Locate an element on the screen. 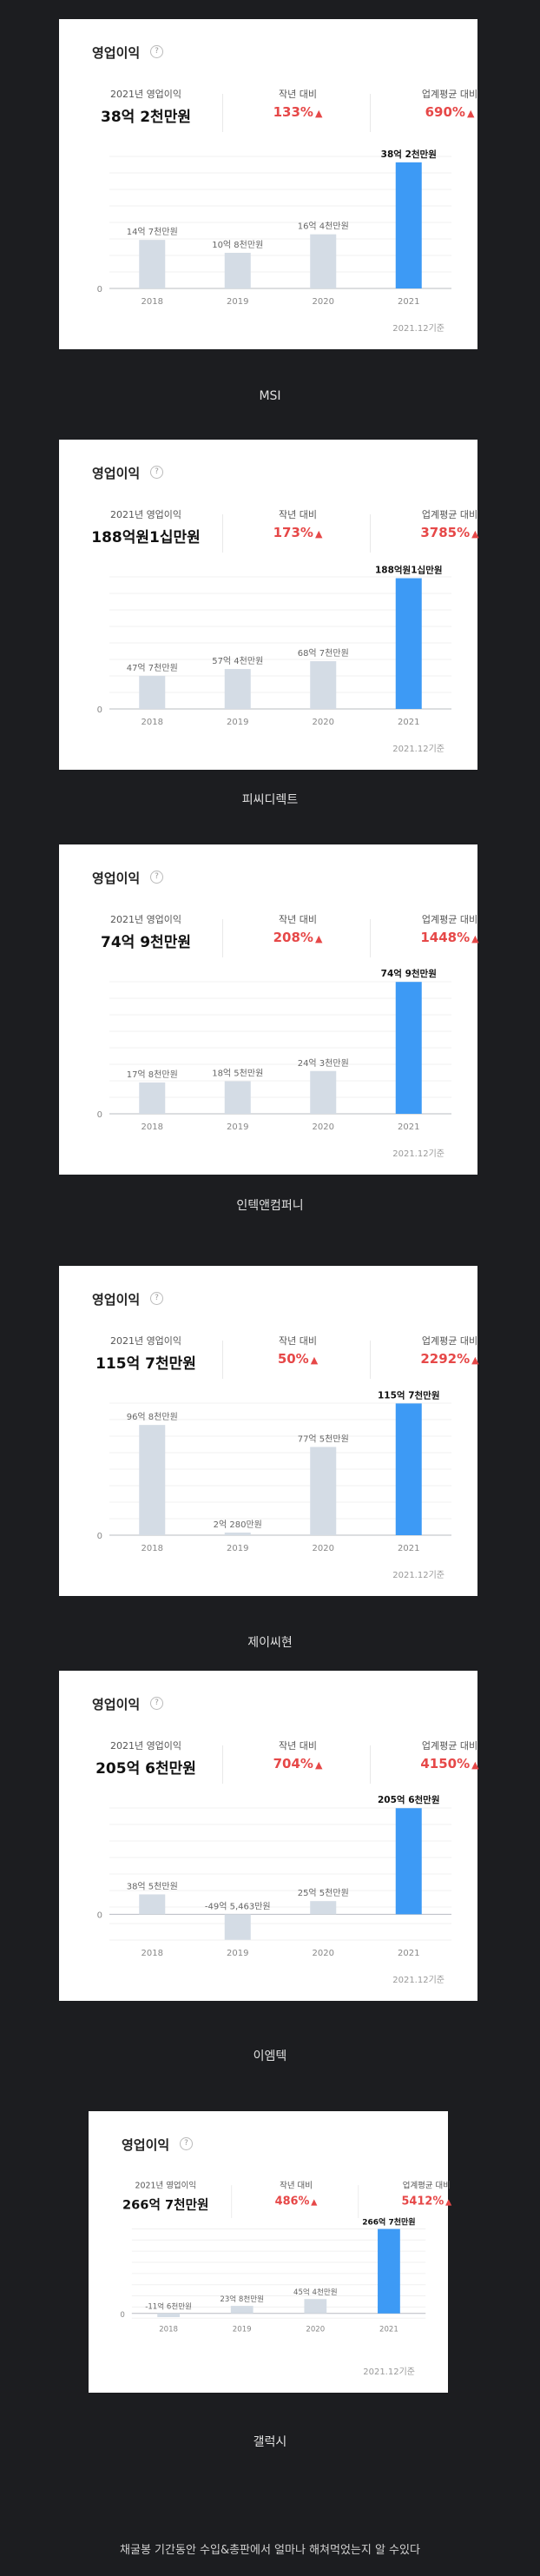 The image size is (540, 2576). company-caption: 이엠텍 is located at coordinates (270, 2056).